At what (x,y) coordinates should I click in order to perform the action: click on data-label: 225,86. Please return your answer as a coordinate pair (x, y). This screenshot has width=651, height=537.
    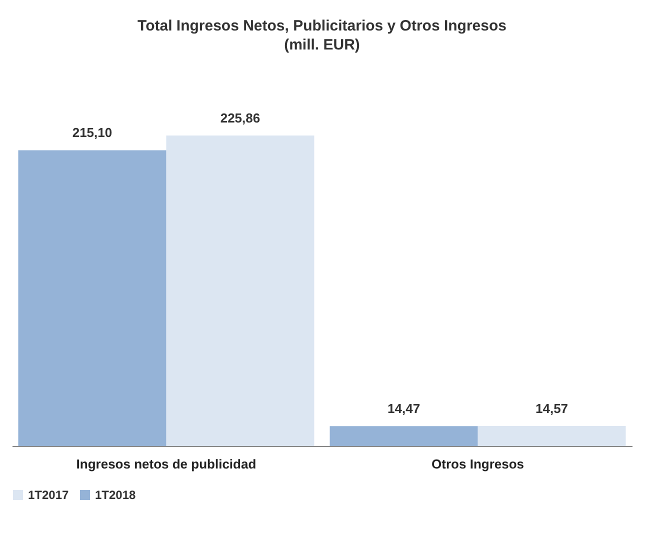
    Looking at the image, I should click on (240, 118).